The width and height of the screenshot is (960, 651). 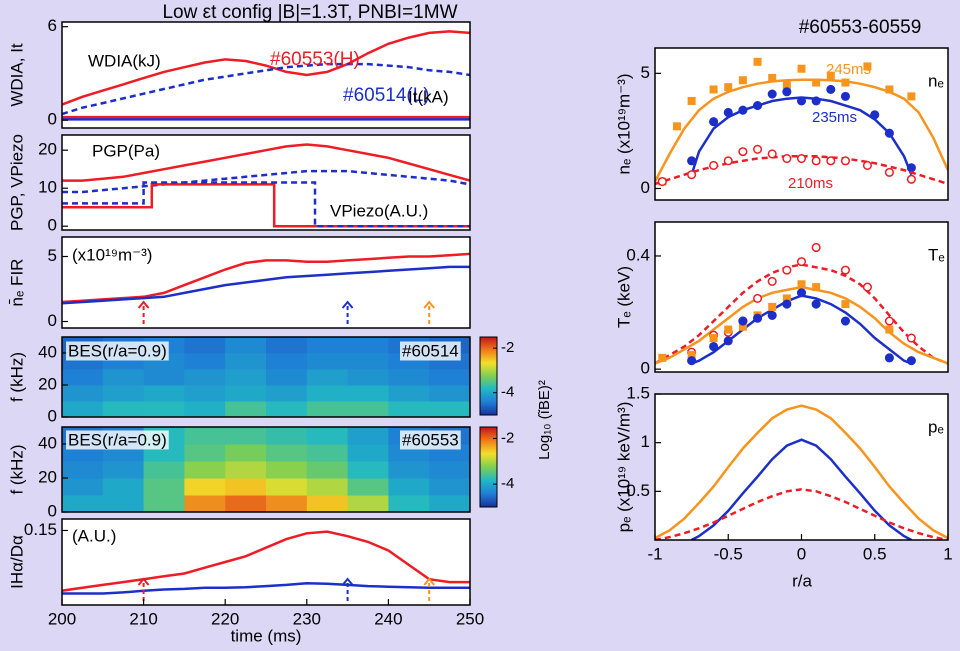 I want to click on series-label: #60514(L), so click(x=386, y=95).